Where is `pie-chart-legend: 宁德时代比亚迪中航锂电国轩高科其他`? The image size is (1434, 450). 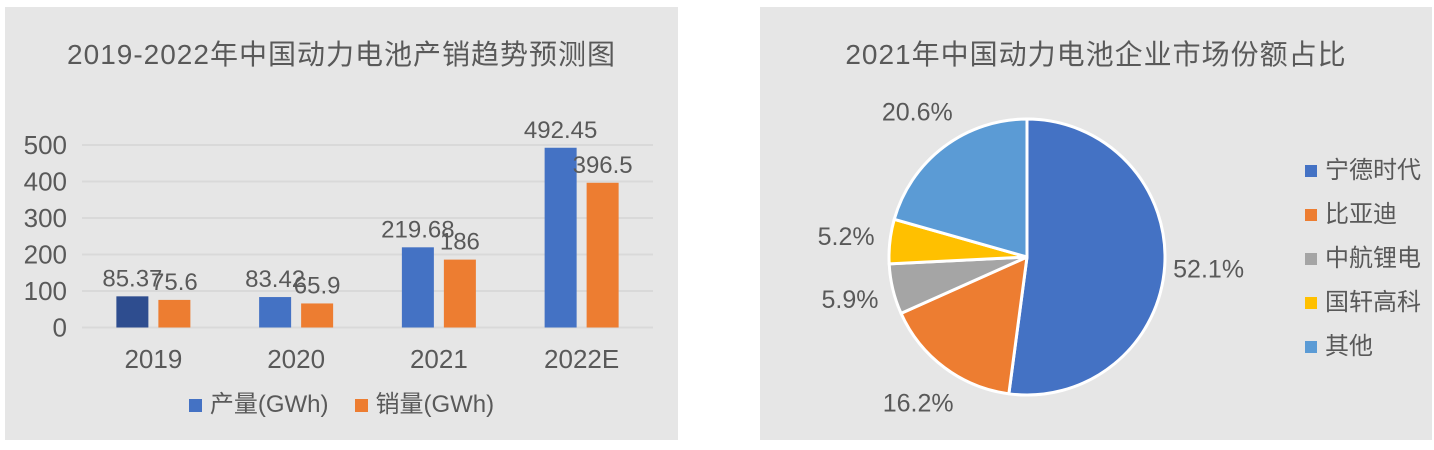 pie-chart-legend: 宁德时代比亚迪中航锂电国轩高科其他 is located at coordinates (1363, 259).